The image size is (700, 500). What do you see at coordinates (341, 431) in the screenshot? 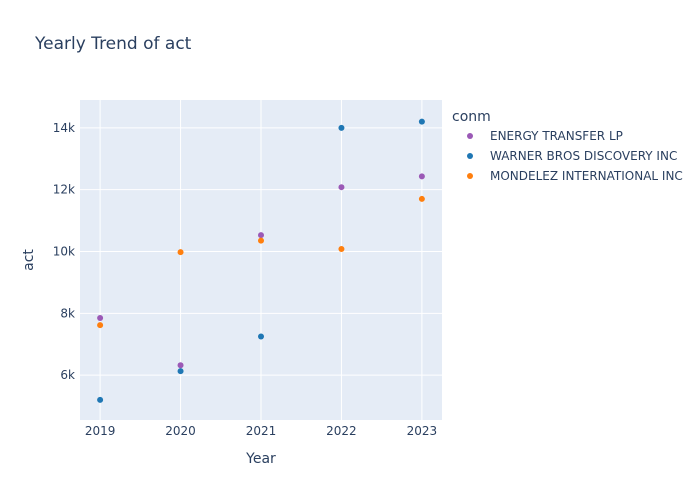
I see `x-tick-label: 2022` at bounding box center [341, 431].